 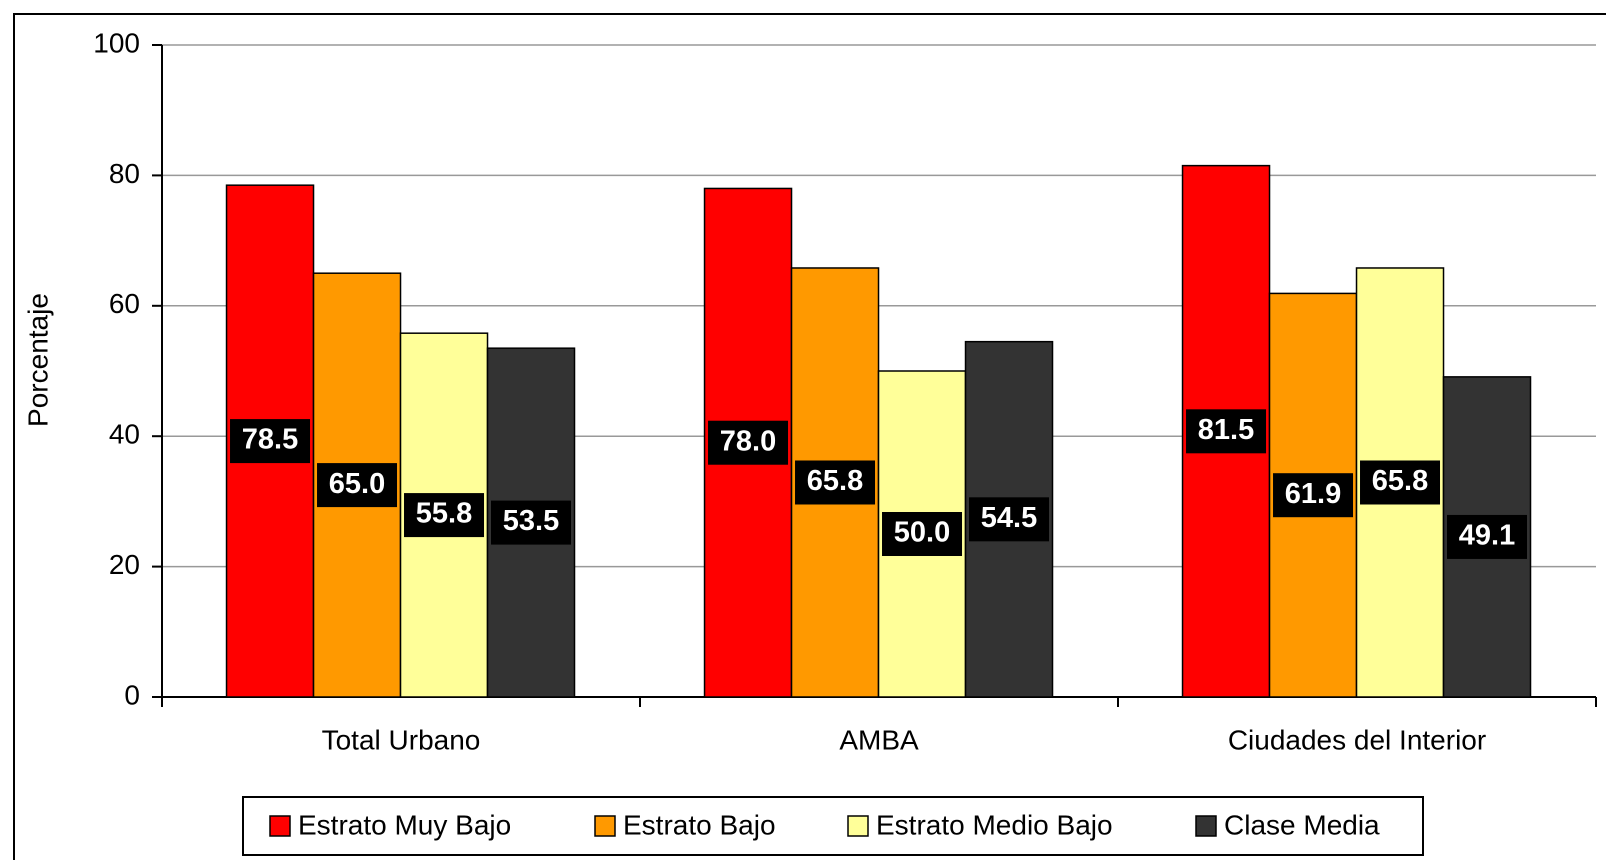 I want to click on y-tick-label: 40, so click(x=124, y=434).